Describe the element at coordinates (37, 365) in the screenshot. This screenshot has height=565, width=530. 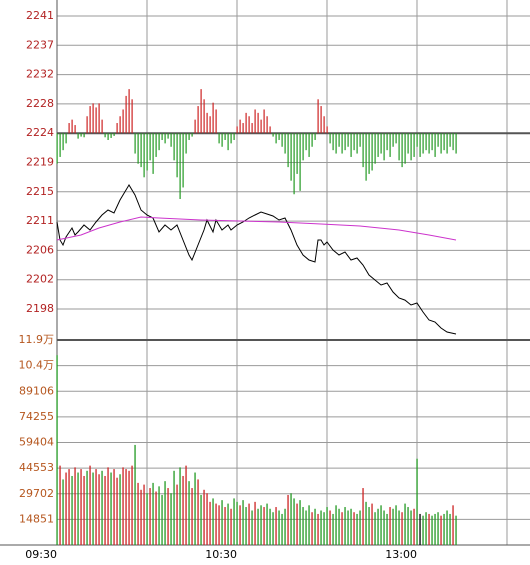
I see `volume-tick-label: 10.4万` at that location.